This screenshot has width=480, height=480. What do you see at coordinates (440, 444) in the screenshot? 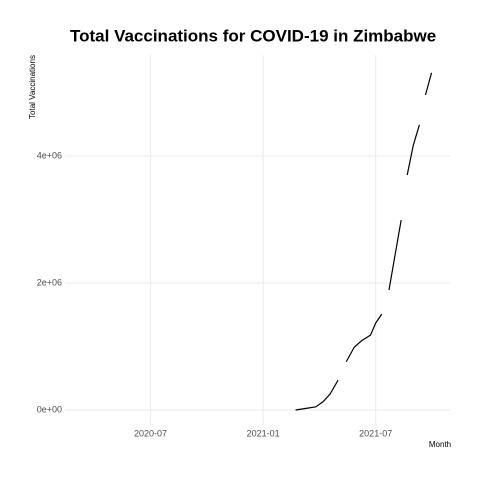
I see `x-axis-label: Month` at bounding box center [440, 444].